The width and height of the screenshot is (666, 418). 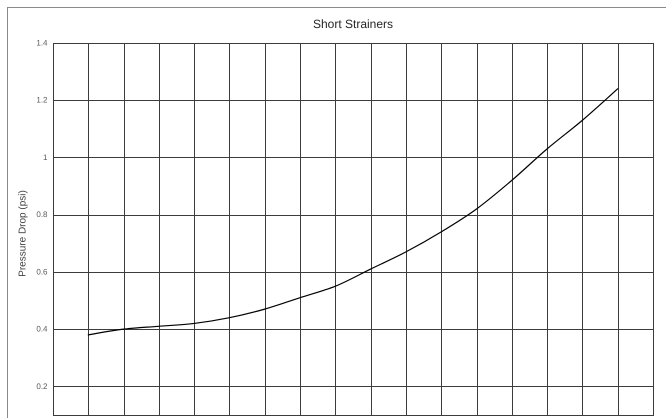 What do you see at coordinates (42, 43) in the screenshot?
I see `y-tick-label: 1.4` at bounding box center [42, 43].